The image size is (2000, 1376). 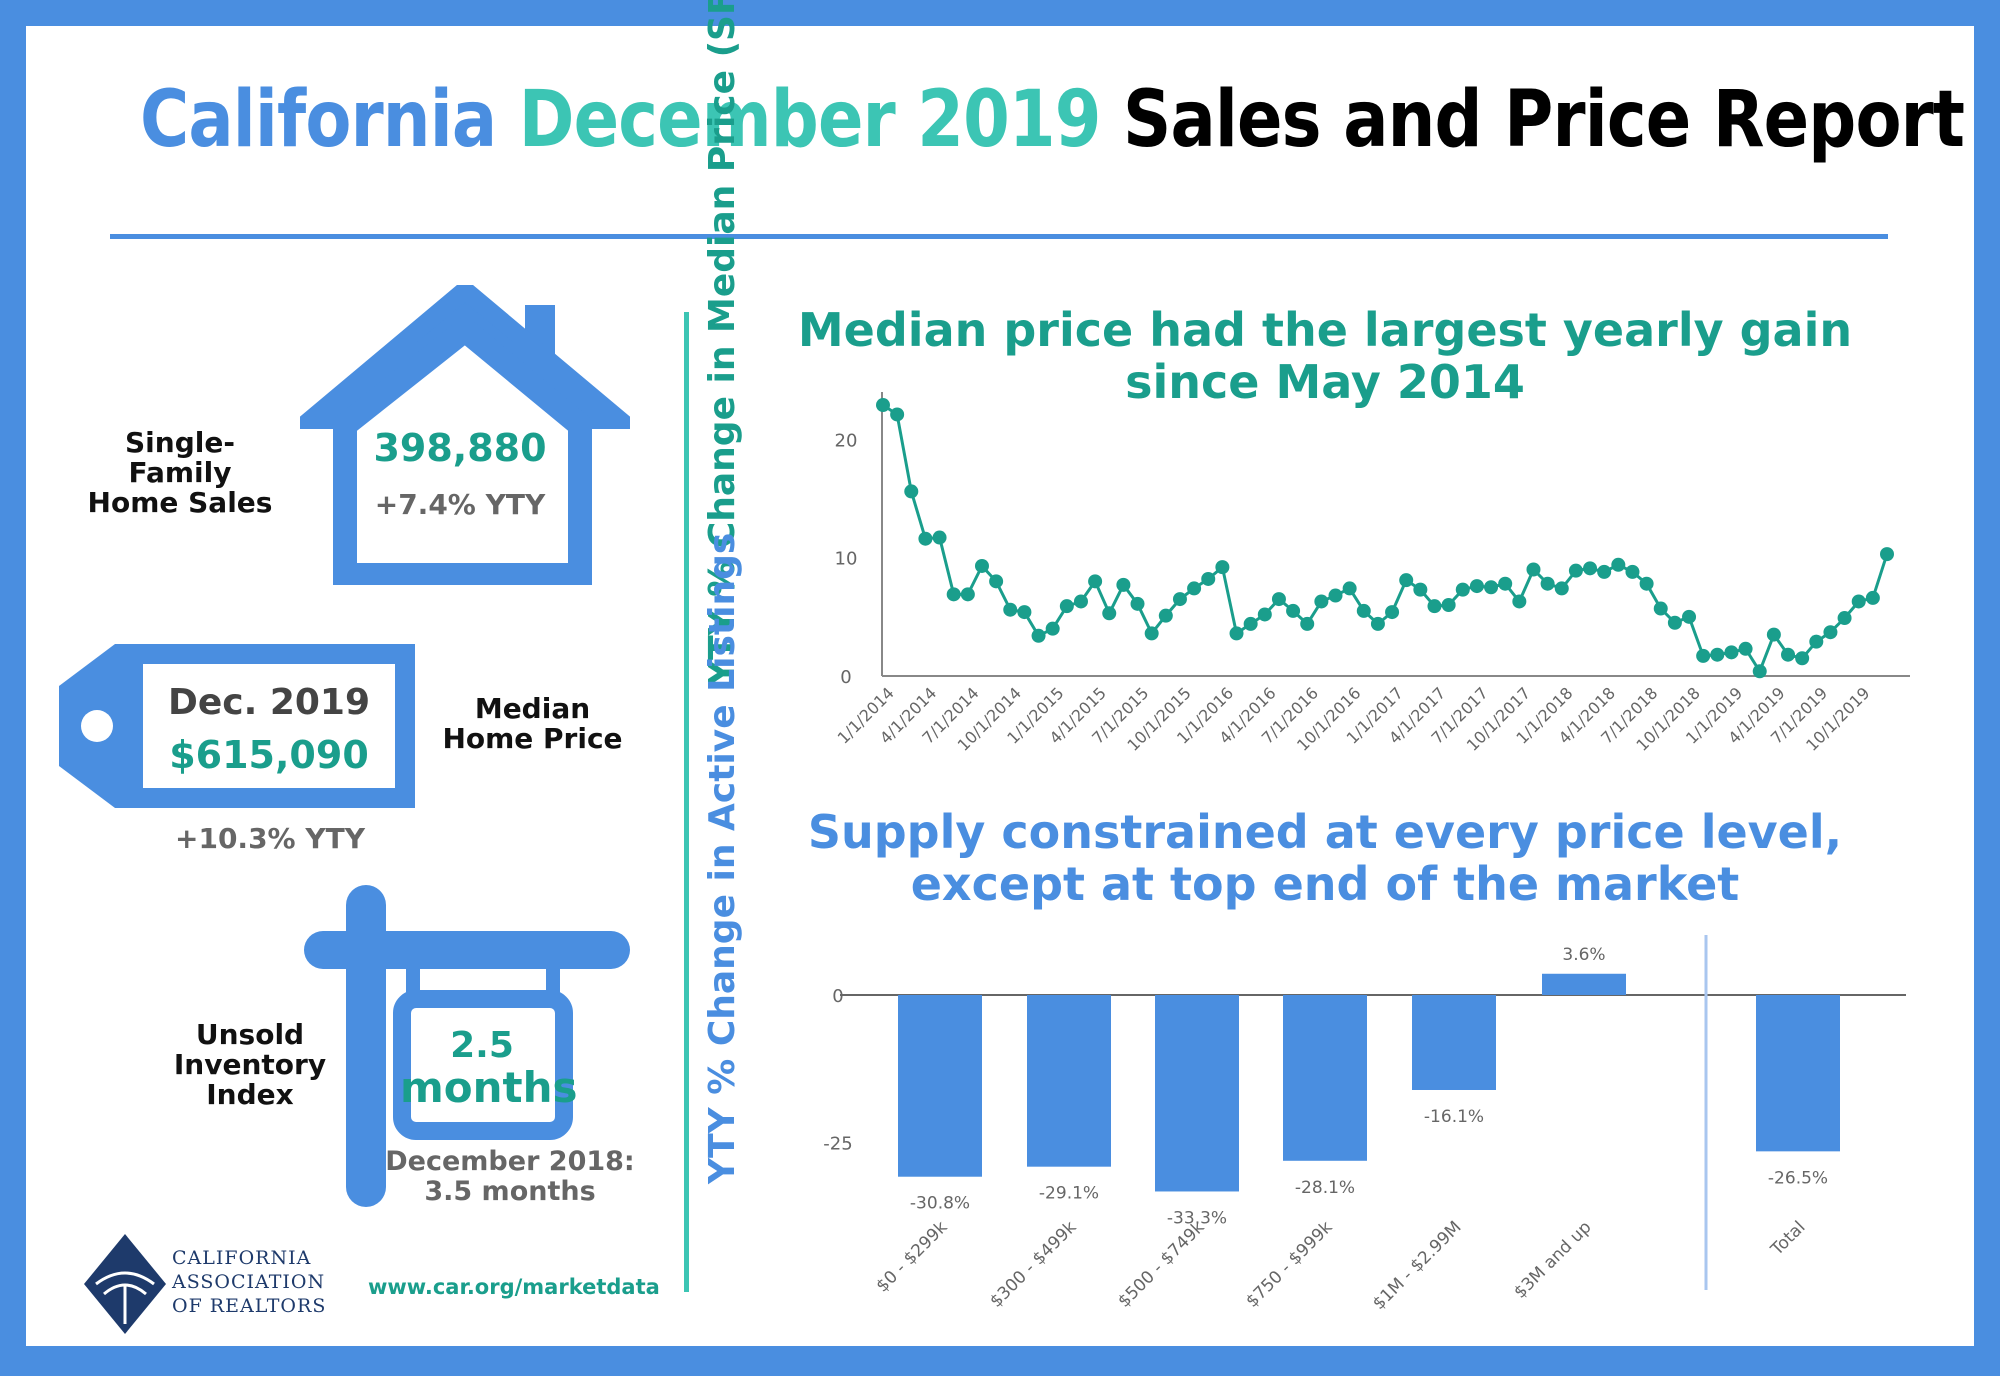 I want to click on bar-chart-value-label: 3.6%, so click(x=1583, y=955).